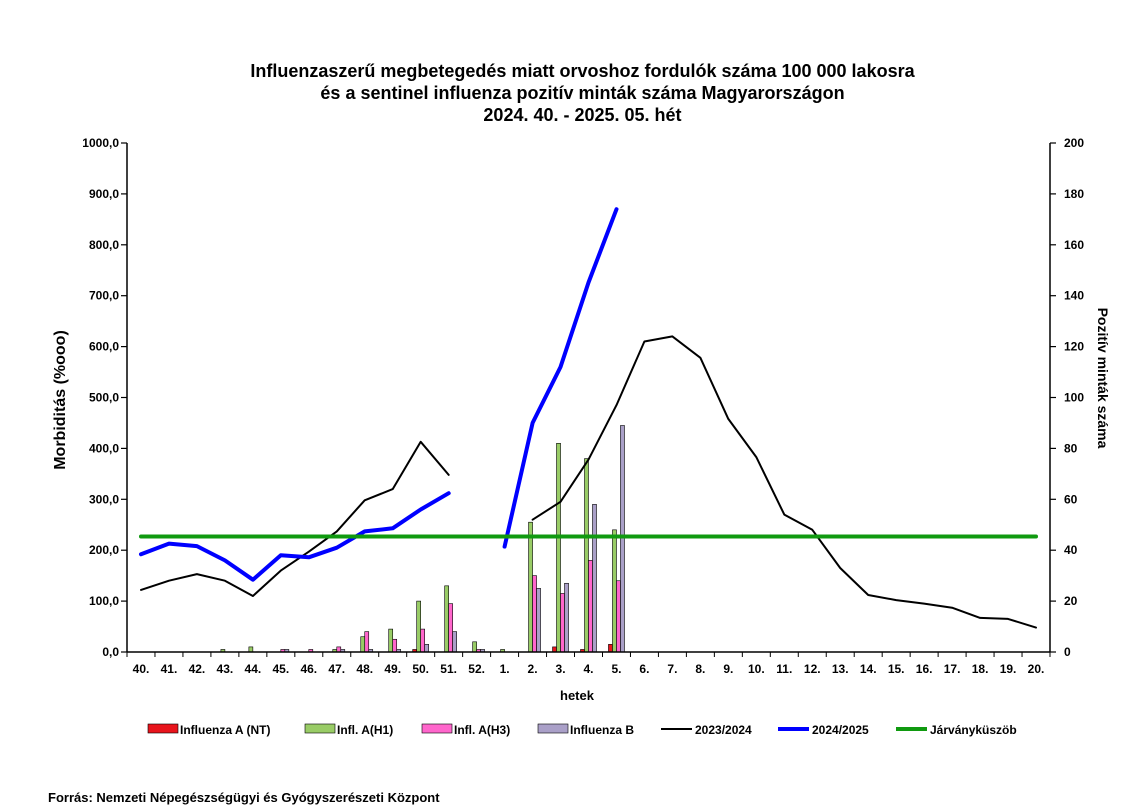 This screenshot has width=1129, height=810. I want to click on legend-swatch-infl-a-h3-, so click(437, 728).